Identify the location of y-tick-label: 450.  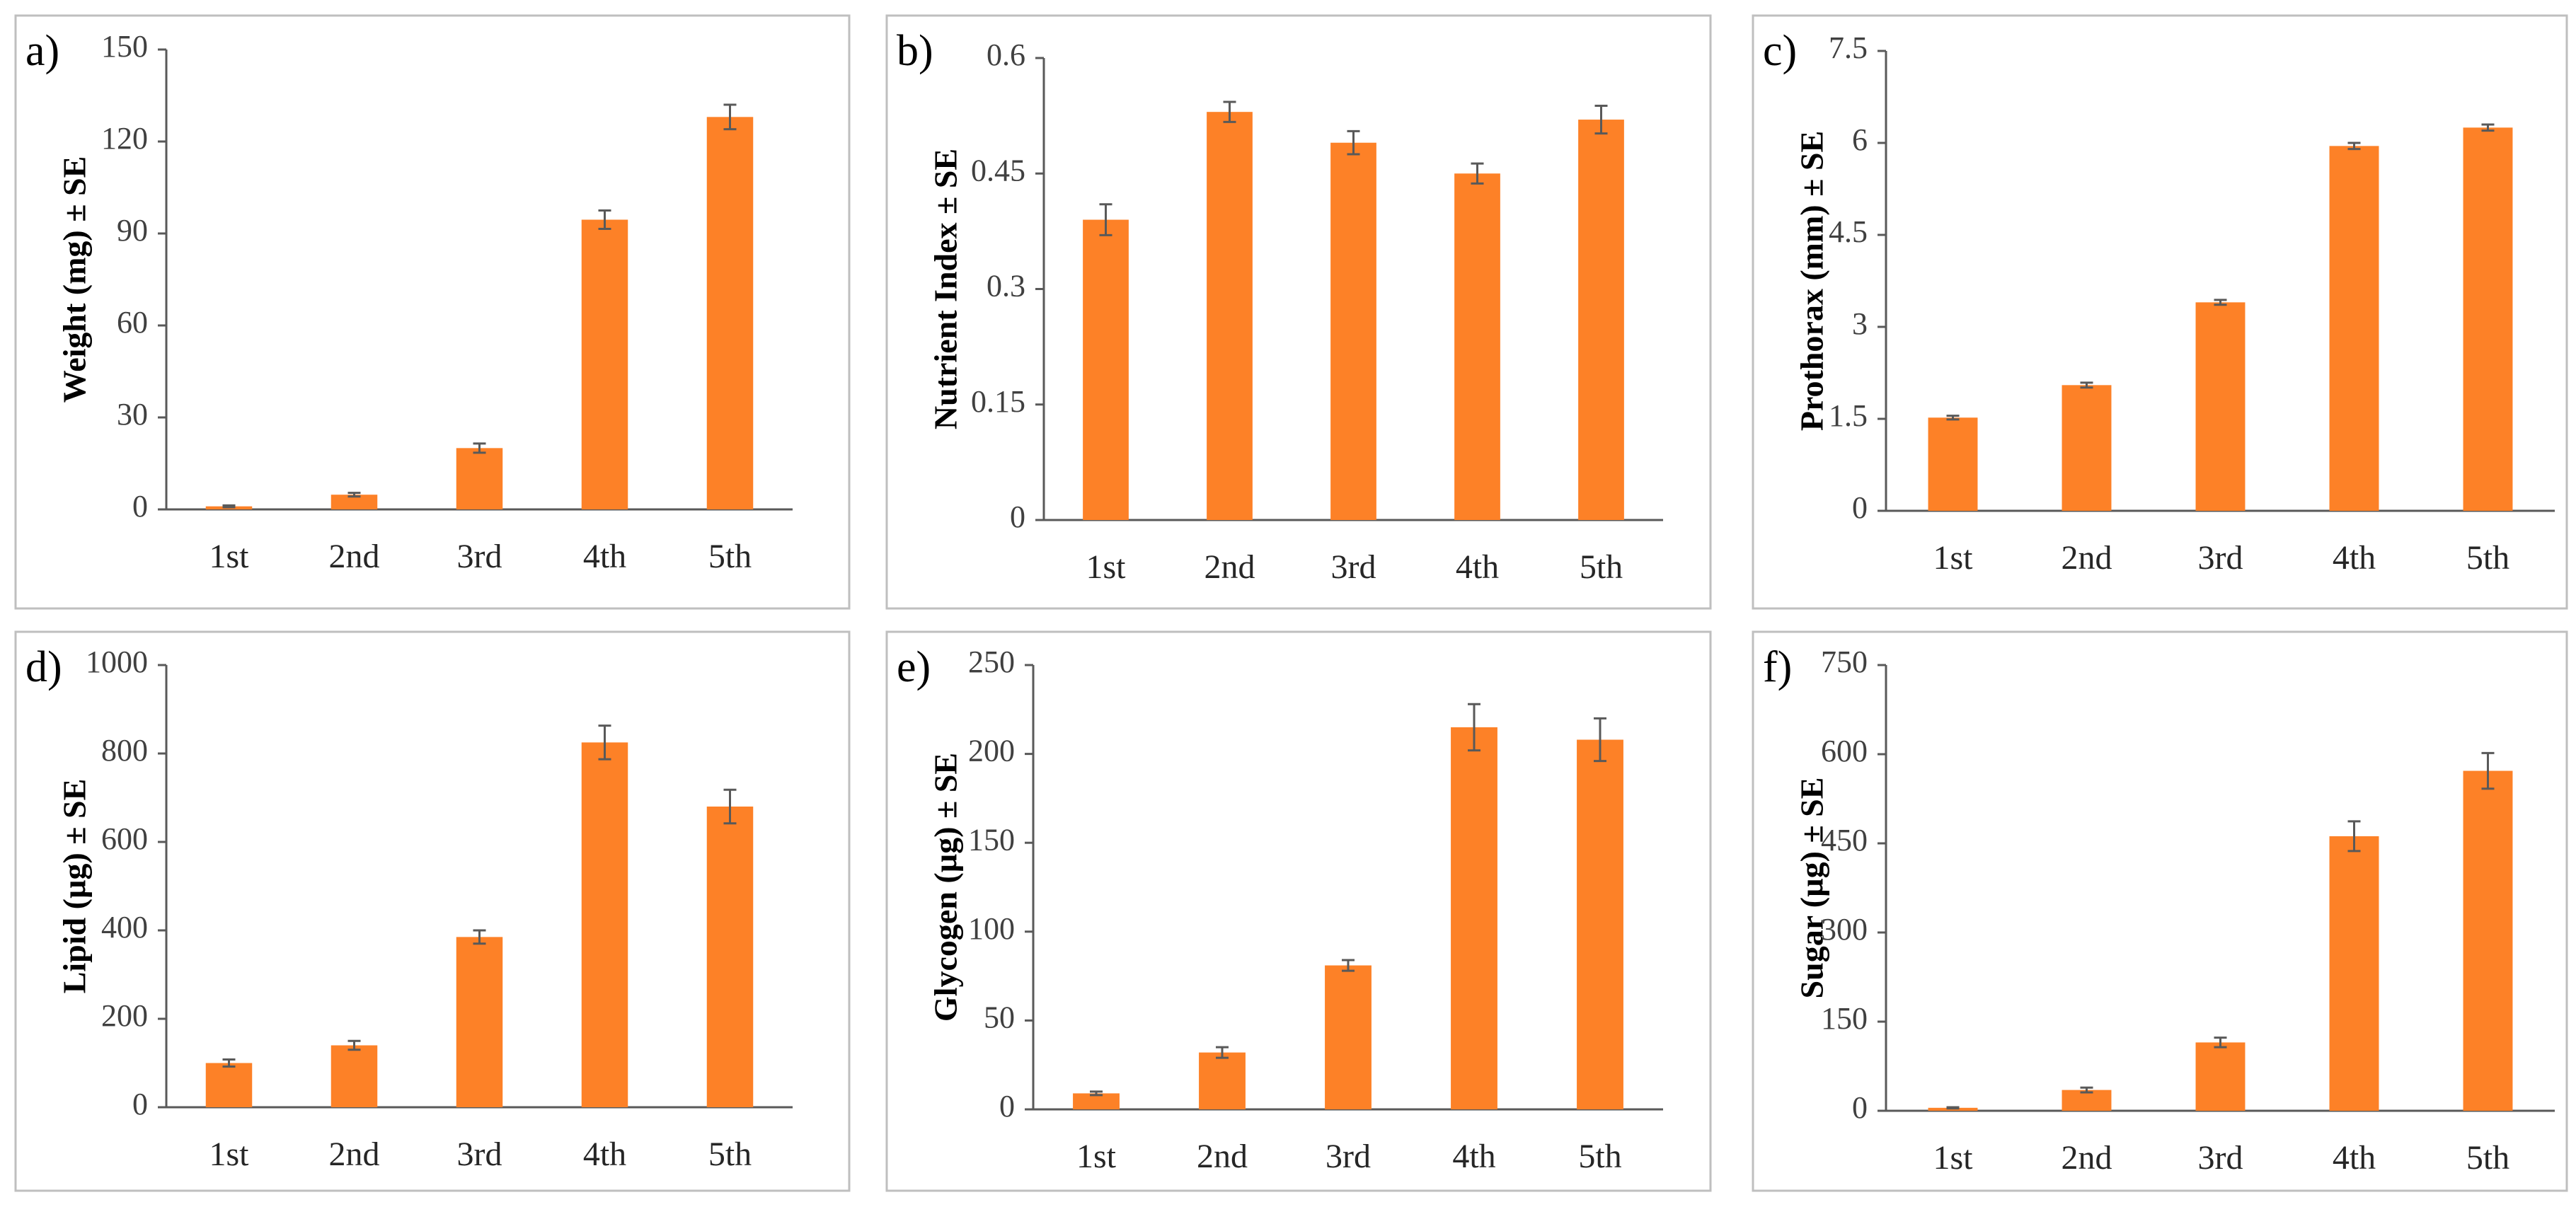
(1845, 840).